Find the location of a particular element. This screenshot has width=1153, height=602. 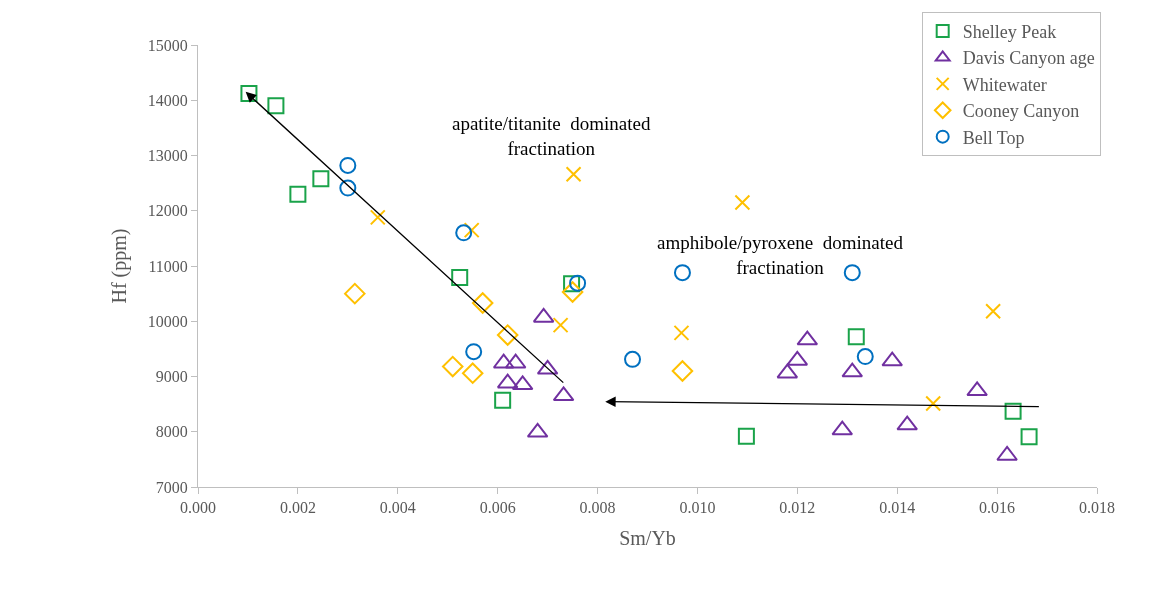

annotation: apatite/titanite dominated fractination is located at coordinates (551, 136).